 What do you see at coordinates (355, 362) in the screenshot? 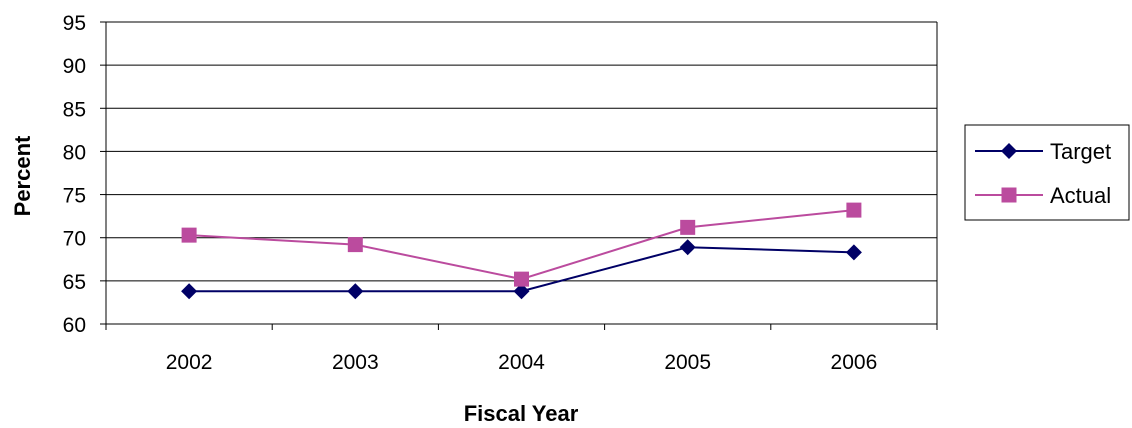
I see `x-tick-label: 2003` at bounding box center [355, 362].